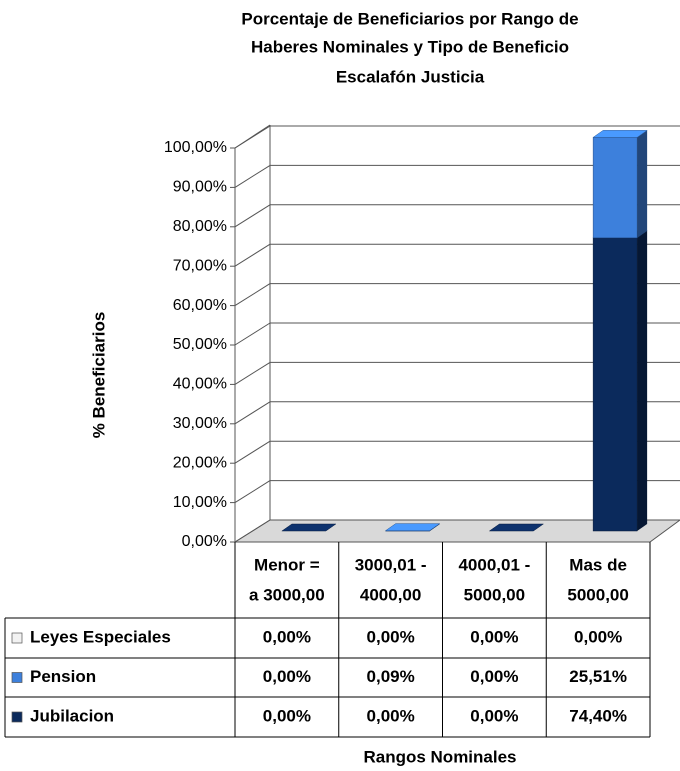 This screenshot has height=771, width=680. Describe the element at coordinates (200, 423) in the screenshot. I see `y-tick-label: 30,00%` at that location.